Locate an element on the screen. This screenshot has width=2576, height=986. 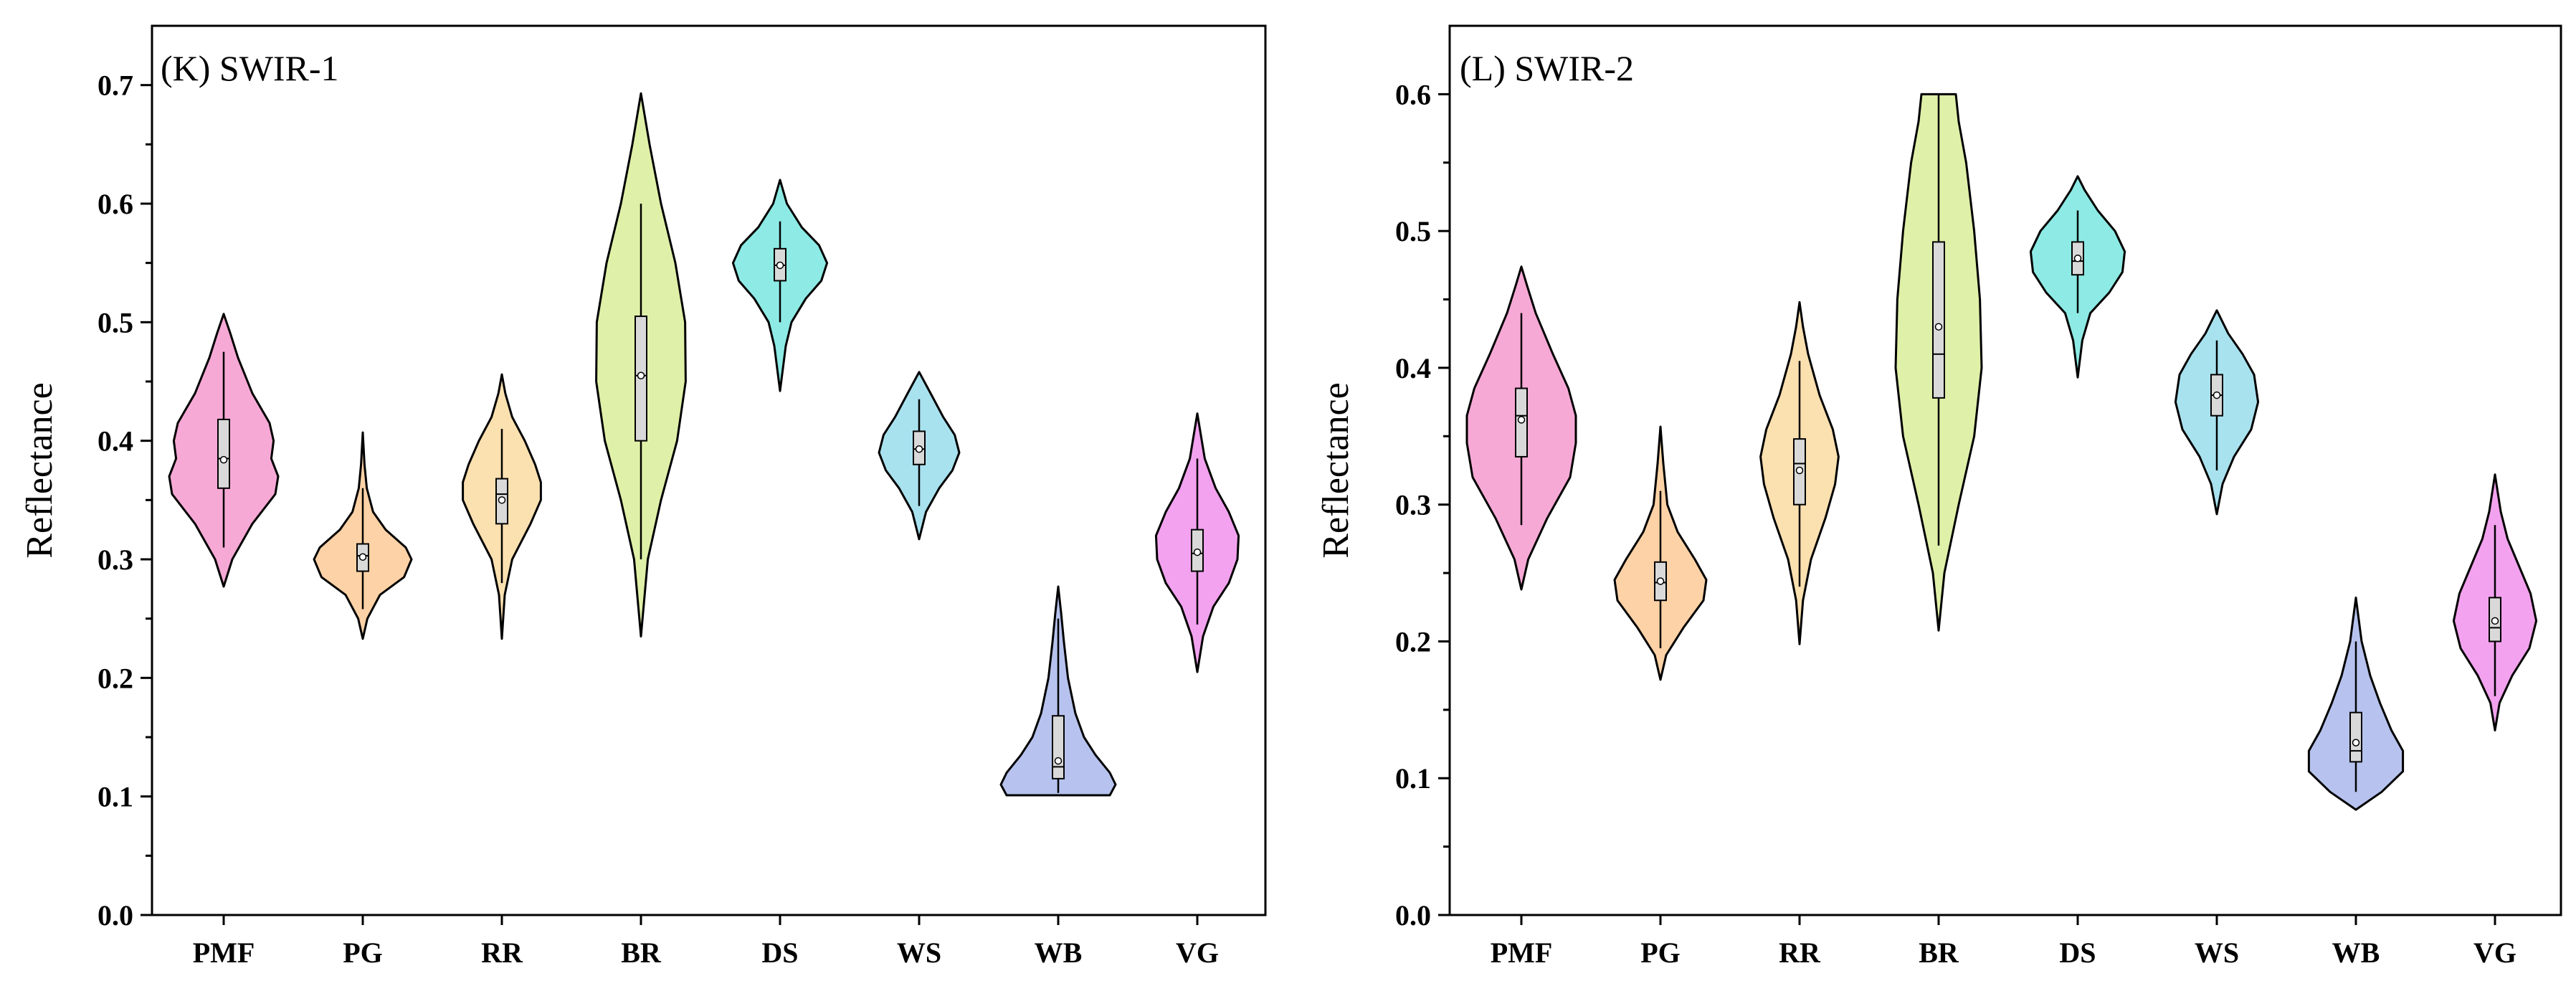
panel-title-swir1: (K) SWIR-1 is located at coordinates (250, 68).